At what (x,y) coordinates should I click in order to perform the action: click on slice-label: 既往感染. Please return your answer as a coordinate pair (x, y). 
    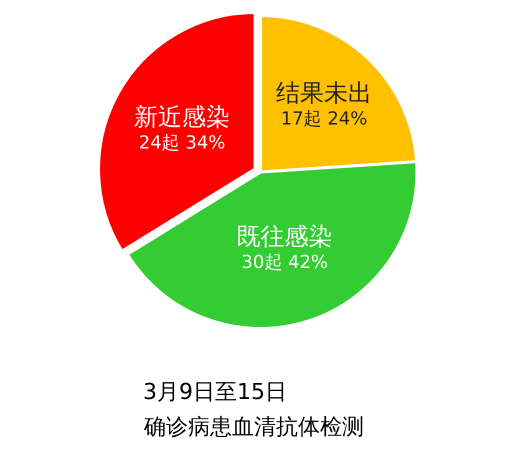
    Looking at the image, I should click on (284, 236).